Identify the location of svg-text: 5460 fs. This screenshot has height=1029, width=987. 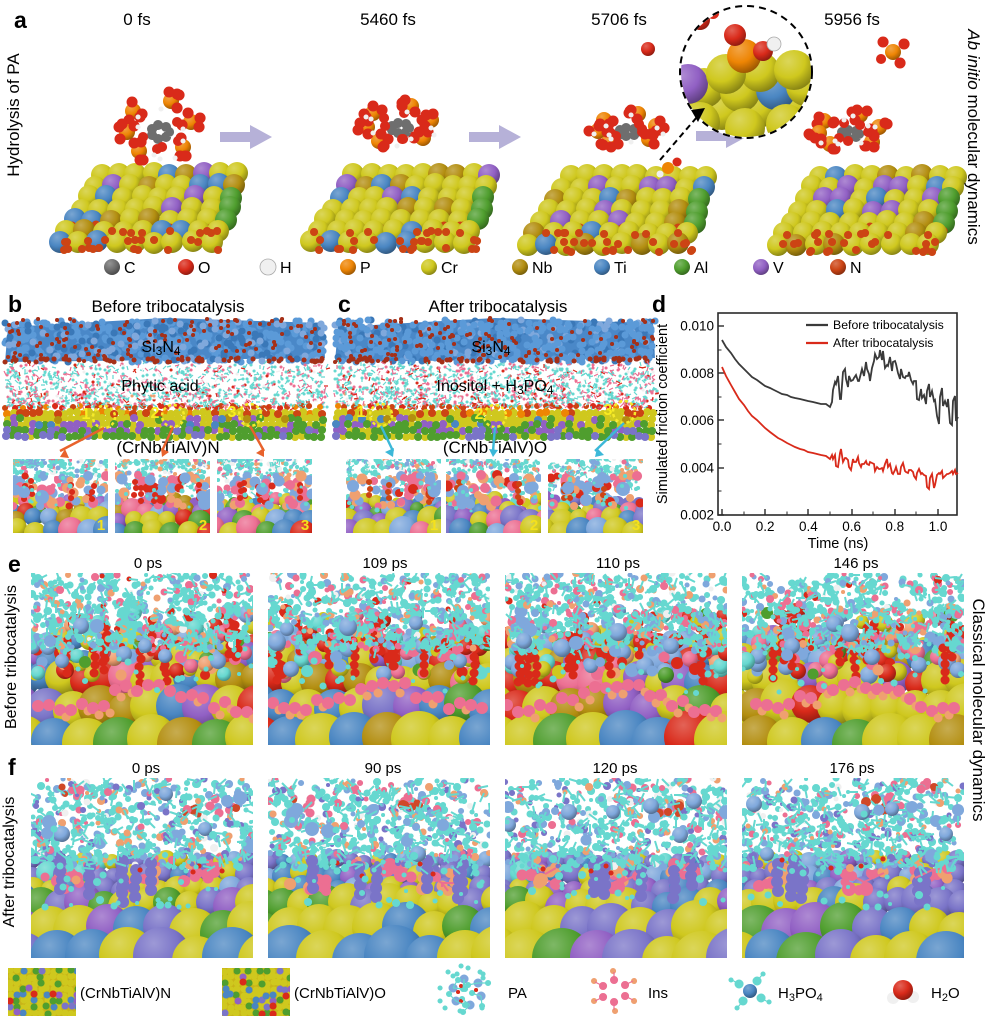
(388, 19).